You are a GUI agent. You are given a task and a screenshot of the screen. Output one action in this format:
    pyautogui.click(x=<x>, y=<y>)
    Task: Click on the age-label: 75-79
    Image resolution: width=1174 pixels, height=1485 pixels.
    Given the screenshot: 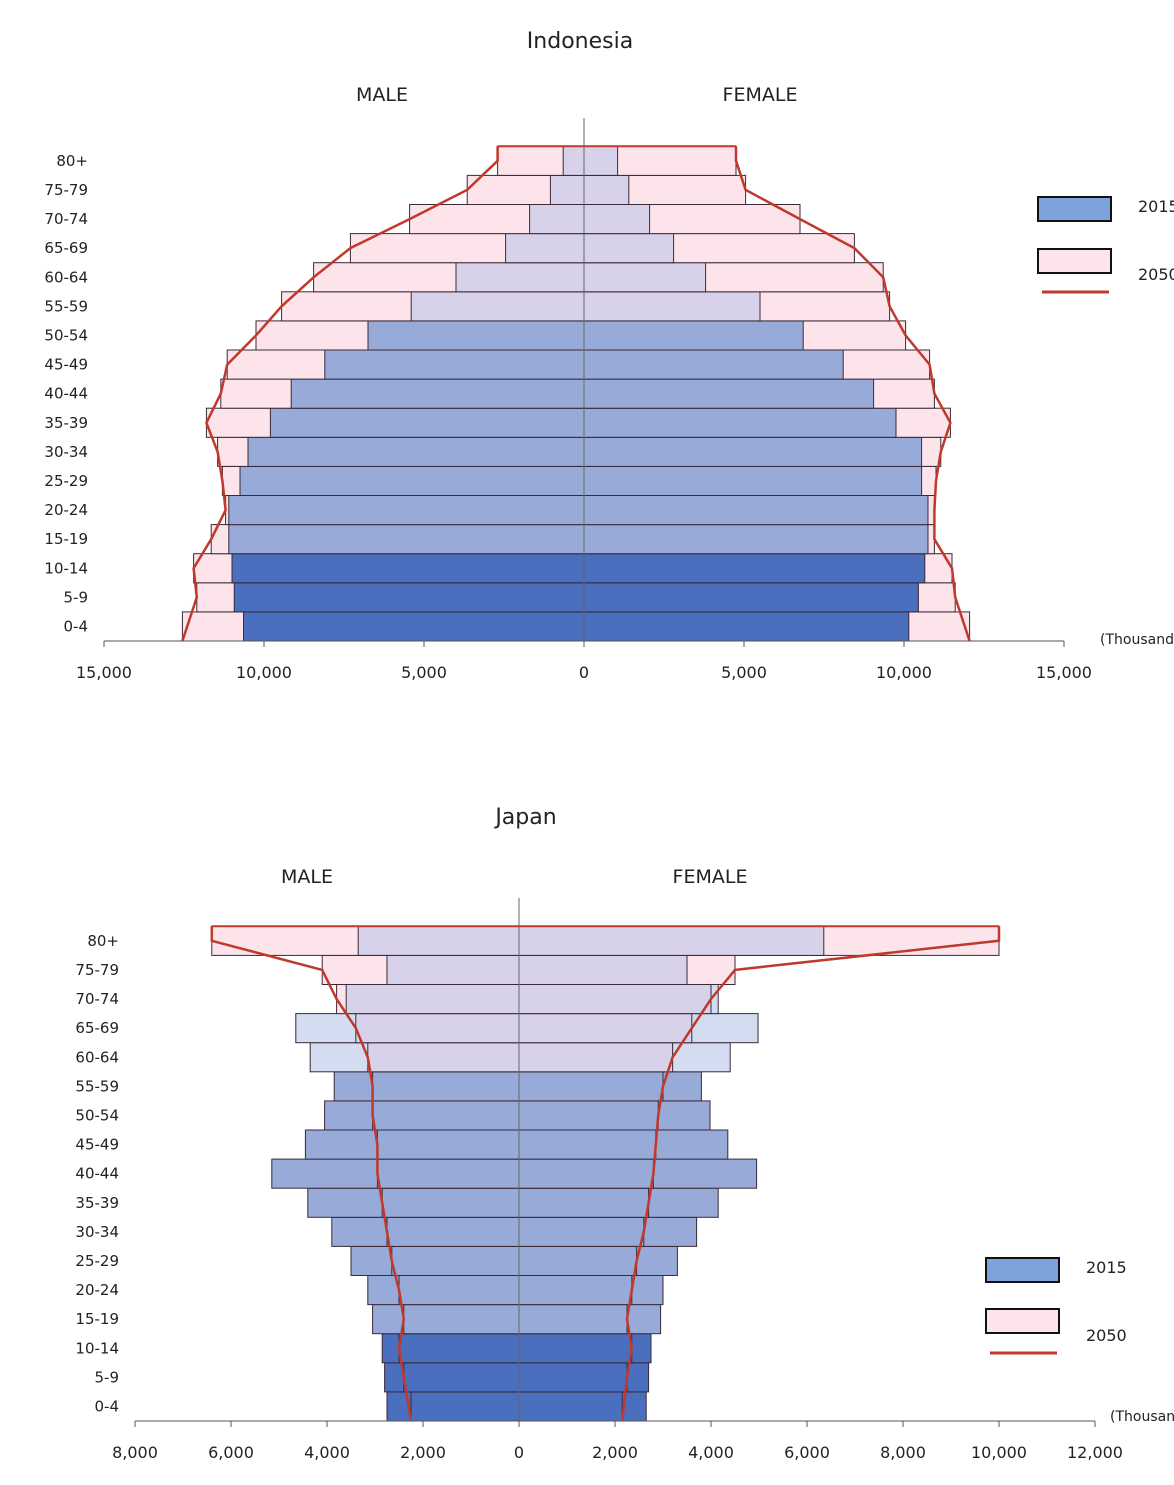 What is the action you would take?
    pyautogui.click(x=97, y=970)
    